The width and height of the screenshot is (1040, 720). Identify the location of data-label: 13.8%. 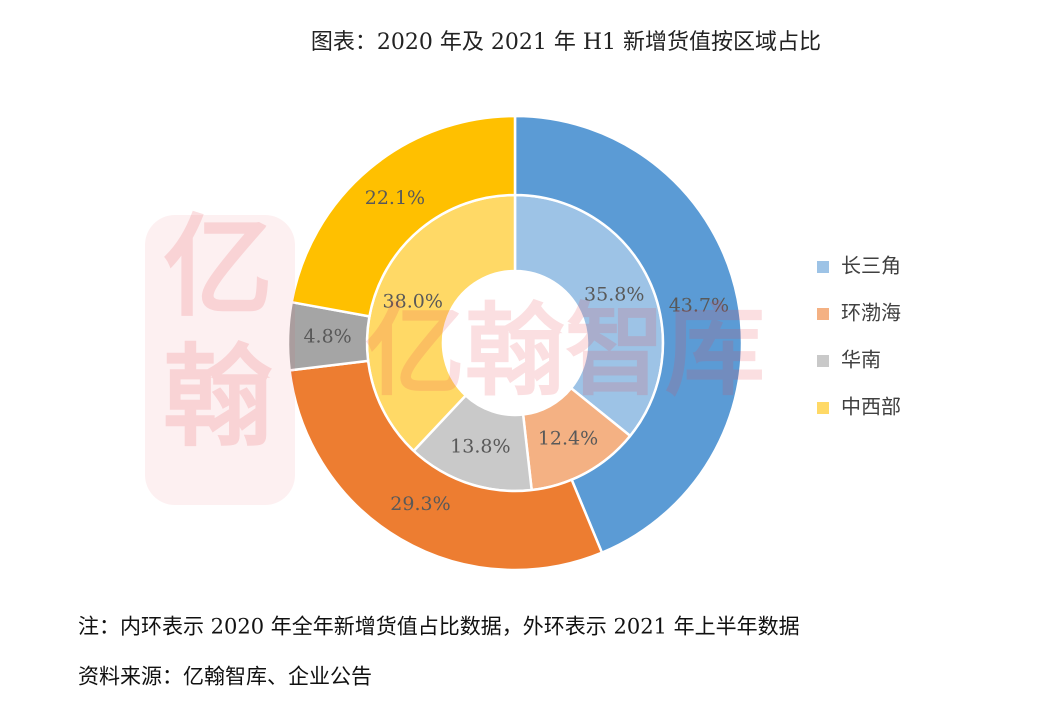
(480, 446).